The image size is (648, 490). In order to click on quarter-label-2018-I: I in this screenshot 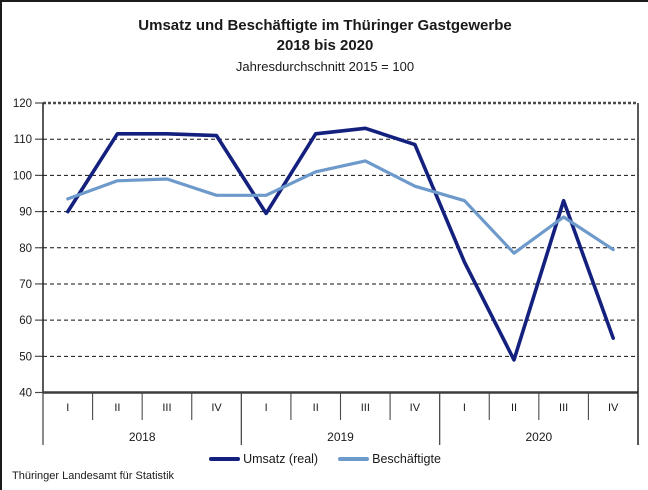, I will do `click(67, 408)`.